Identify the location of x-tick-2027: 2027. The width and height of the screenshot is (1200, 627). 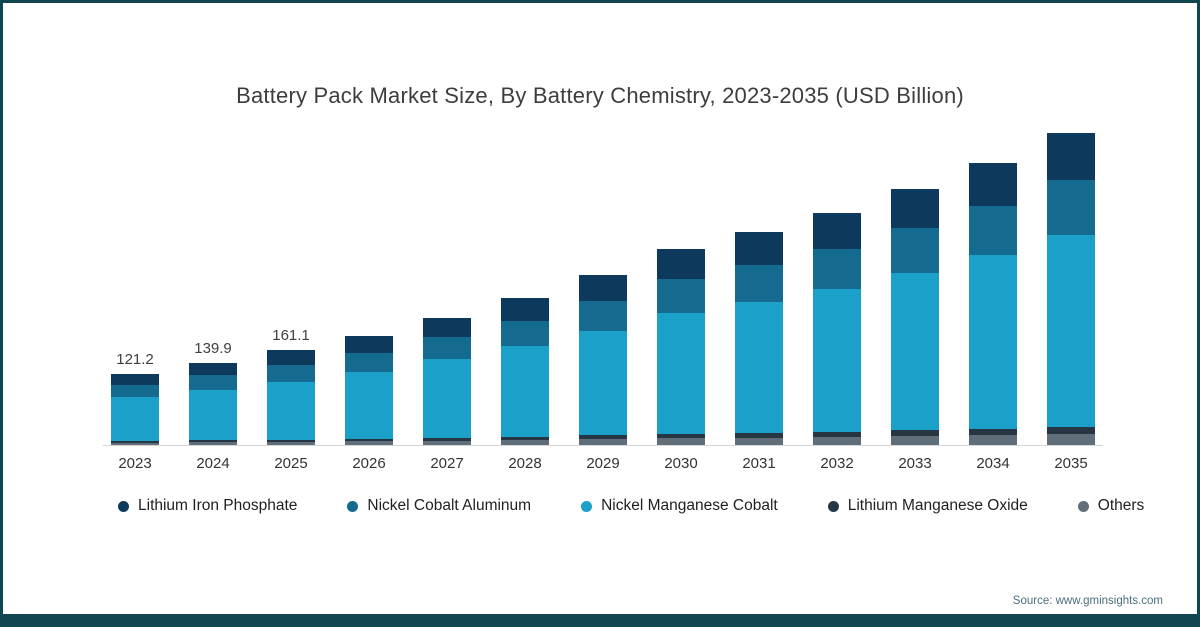
(447, 463).